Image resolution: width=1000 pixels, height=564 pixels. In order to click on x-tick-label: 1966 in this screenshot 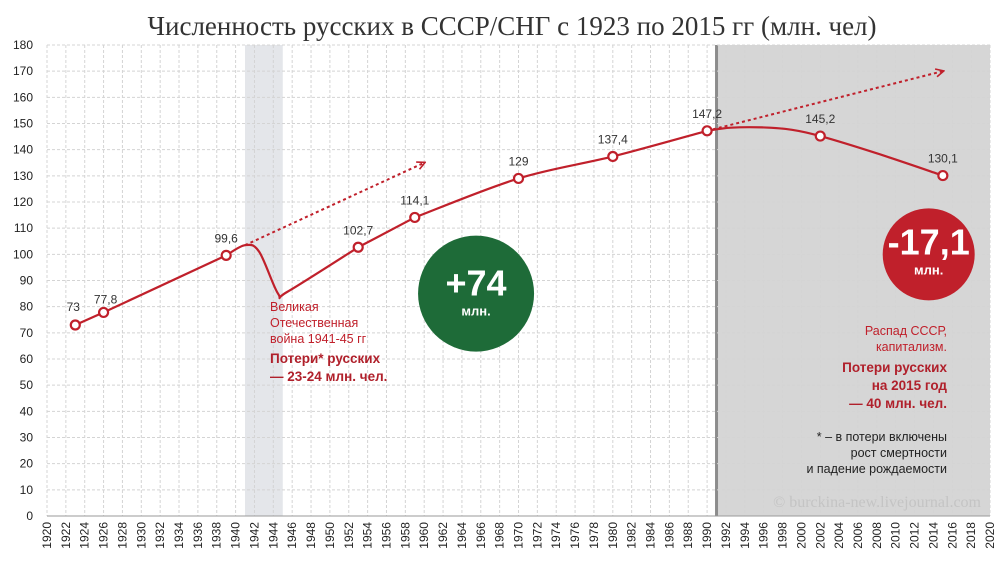, I will do `click(481, 535)`.